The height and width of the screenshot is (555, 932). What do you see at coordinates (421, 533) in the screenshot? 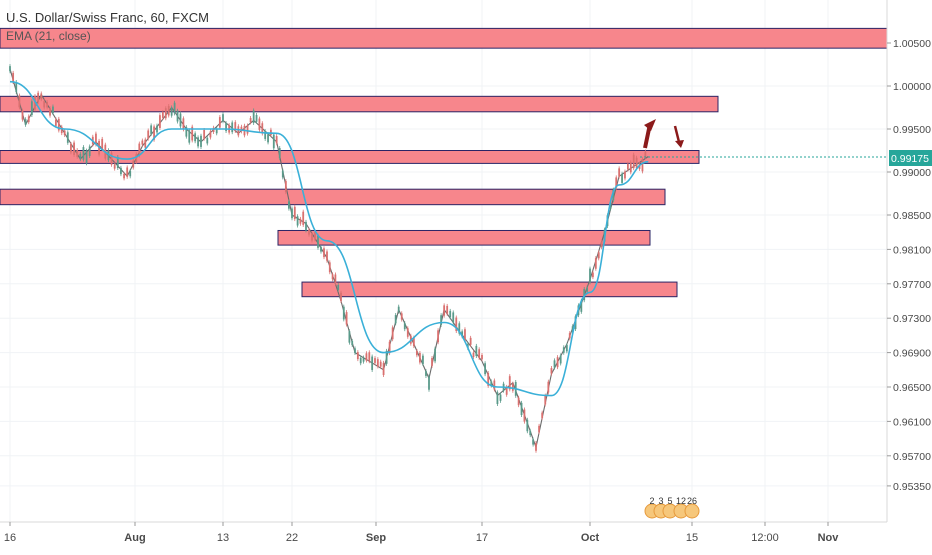
I see `time-axis: 16 Aug 13 22 Sep 17 Oct 15 12:00 Nov` at bounding box center [421, 533].